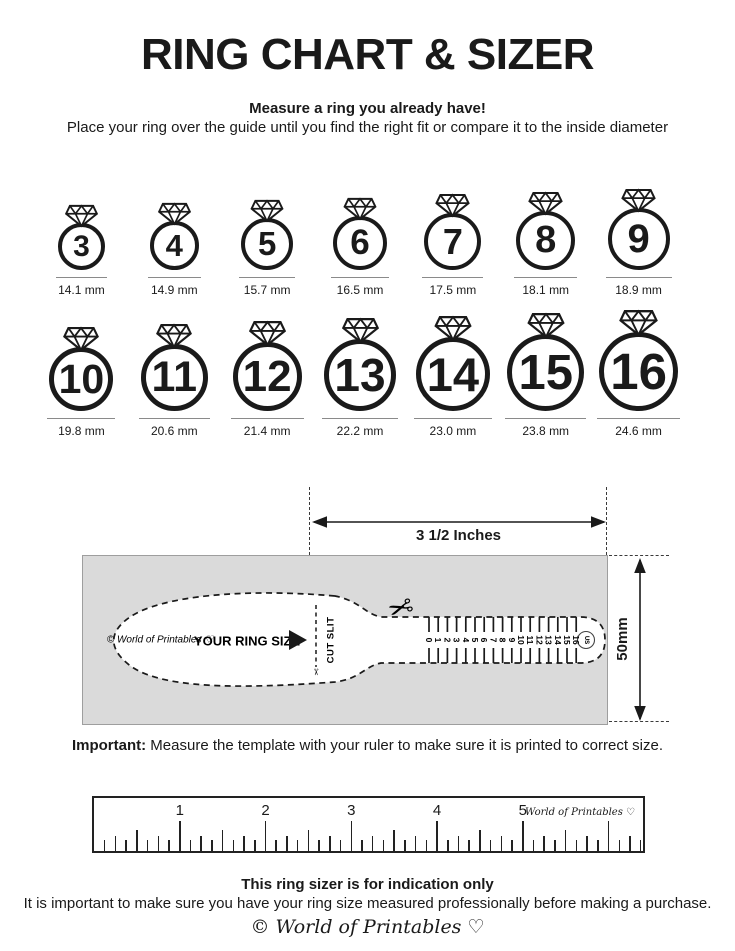  I want to click on ring-size-item: 15 23.8 mm, so click(545, 371).